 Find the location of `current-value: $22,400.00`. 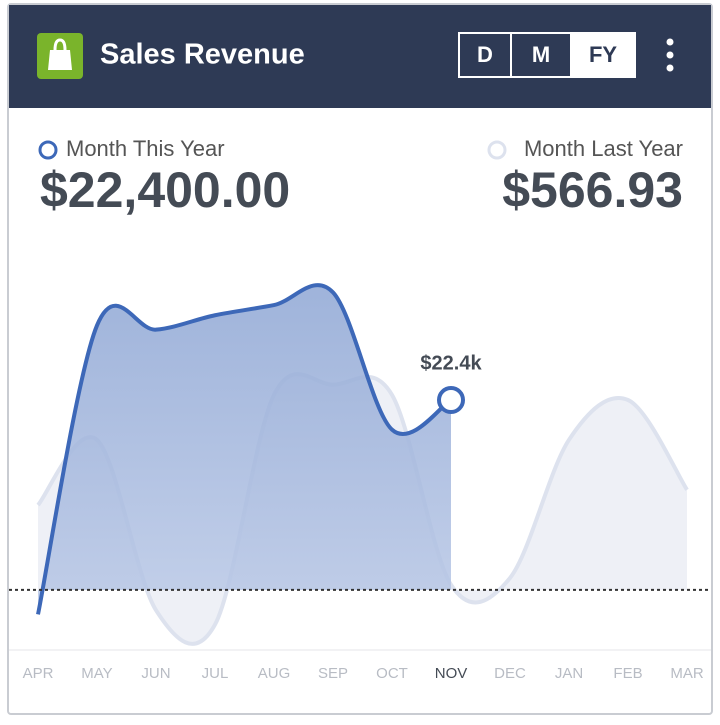

current-value: $22,400.00 is located at coordinates (165, 190).